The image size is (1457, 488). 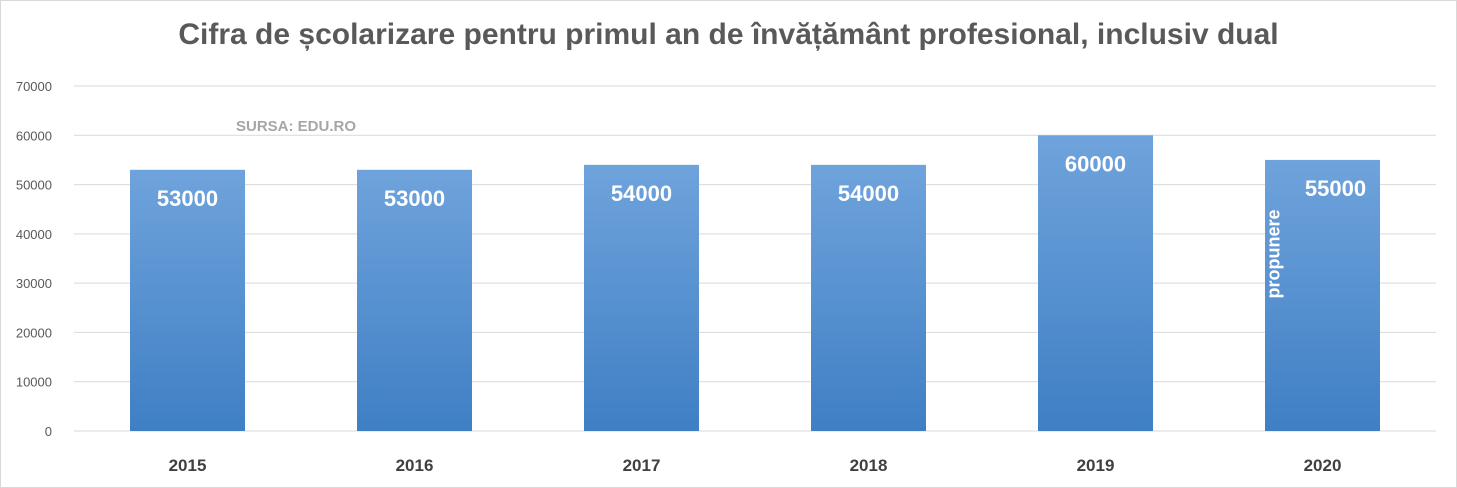 What do you see at coordinates (34, 86) in the screenshot?
I see `y-tick-label: 70000` at bounding box center [34, 86].